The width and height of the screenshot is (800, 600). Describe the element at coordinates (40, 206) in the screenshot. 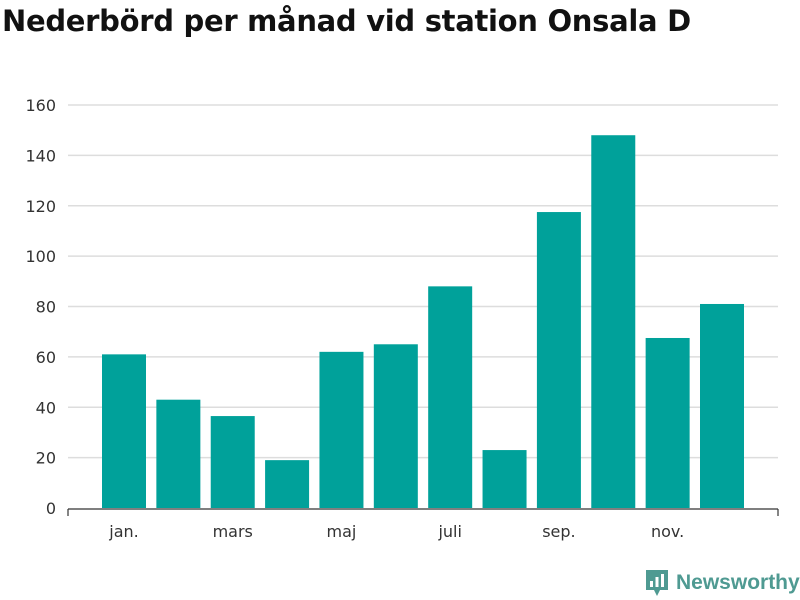

I see `y-tick-label: 120` at that location.